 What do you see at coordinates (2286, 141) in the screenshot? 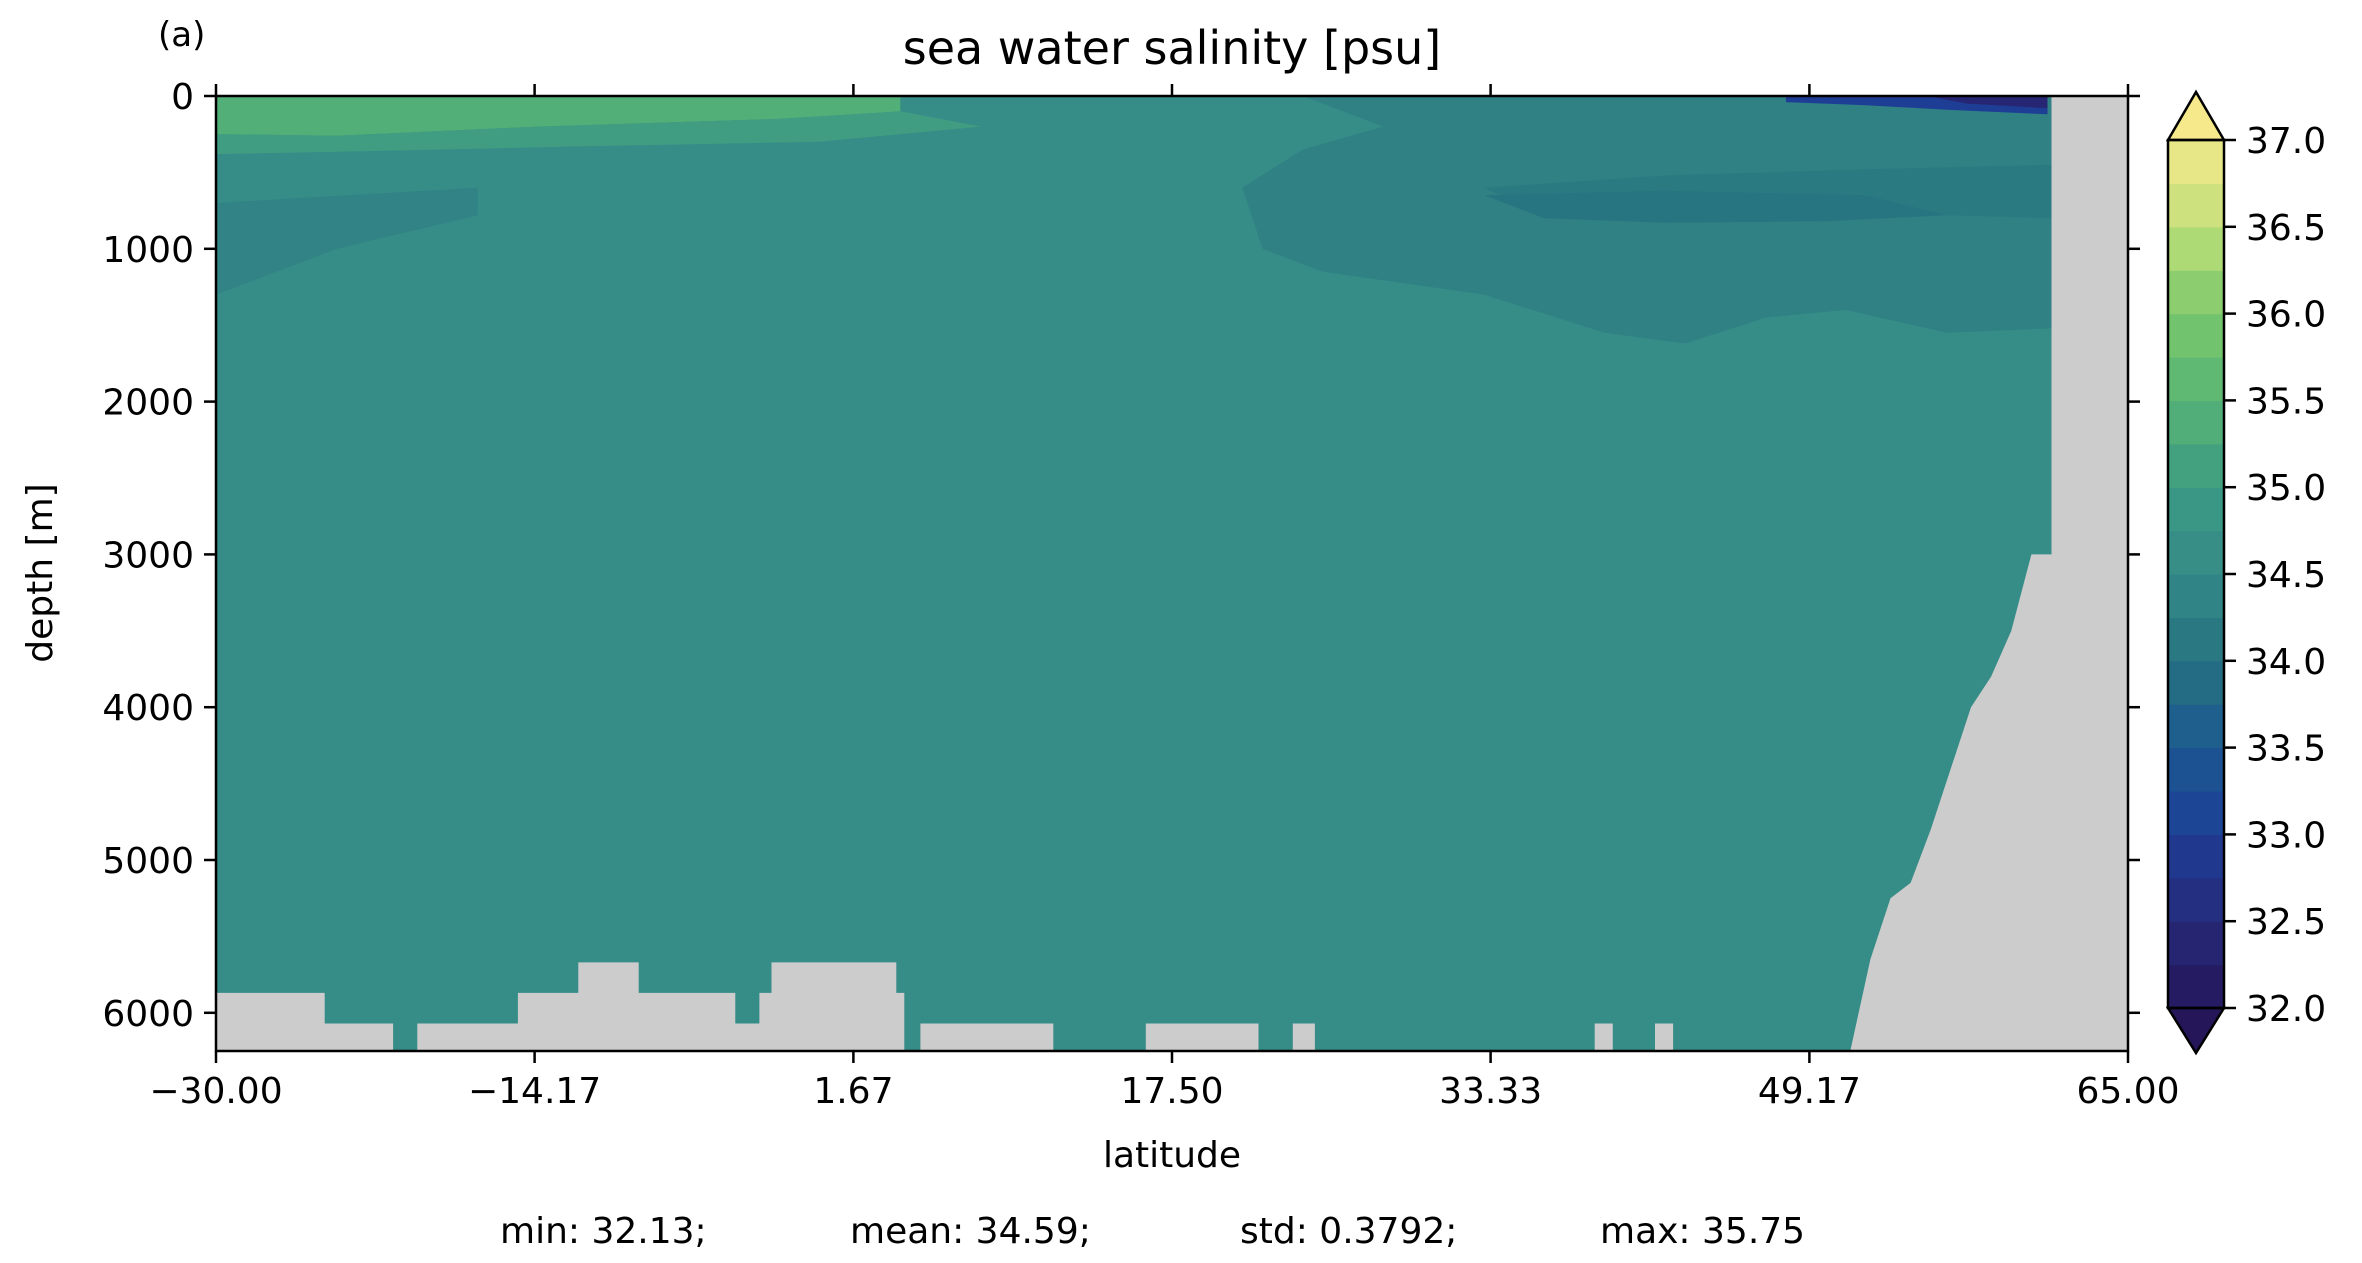
I see `colorbar-tick-label-10: 37.0` at bounding box center [2286, 141].